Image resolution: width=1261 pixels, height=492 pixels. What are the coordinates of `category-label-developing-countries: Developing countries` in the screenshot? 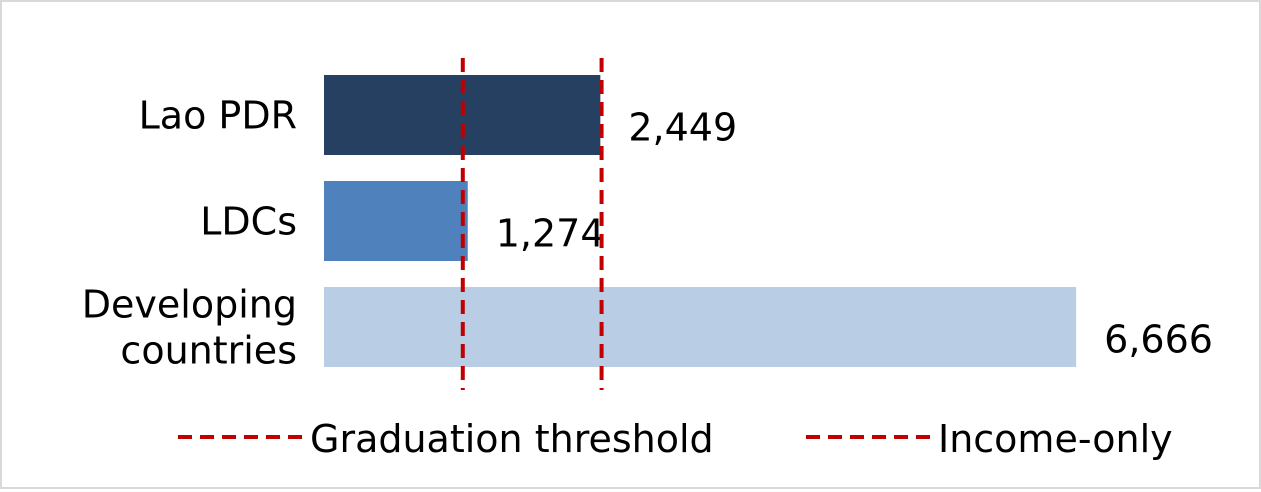 It's located at (189, 327).